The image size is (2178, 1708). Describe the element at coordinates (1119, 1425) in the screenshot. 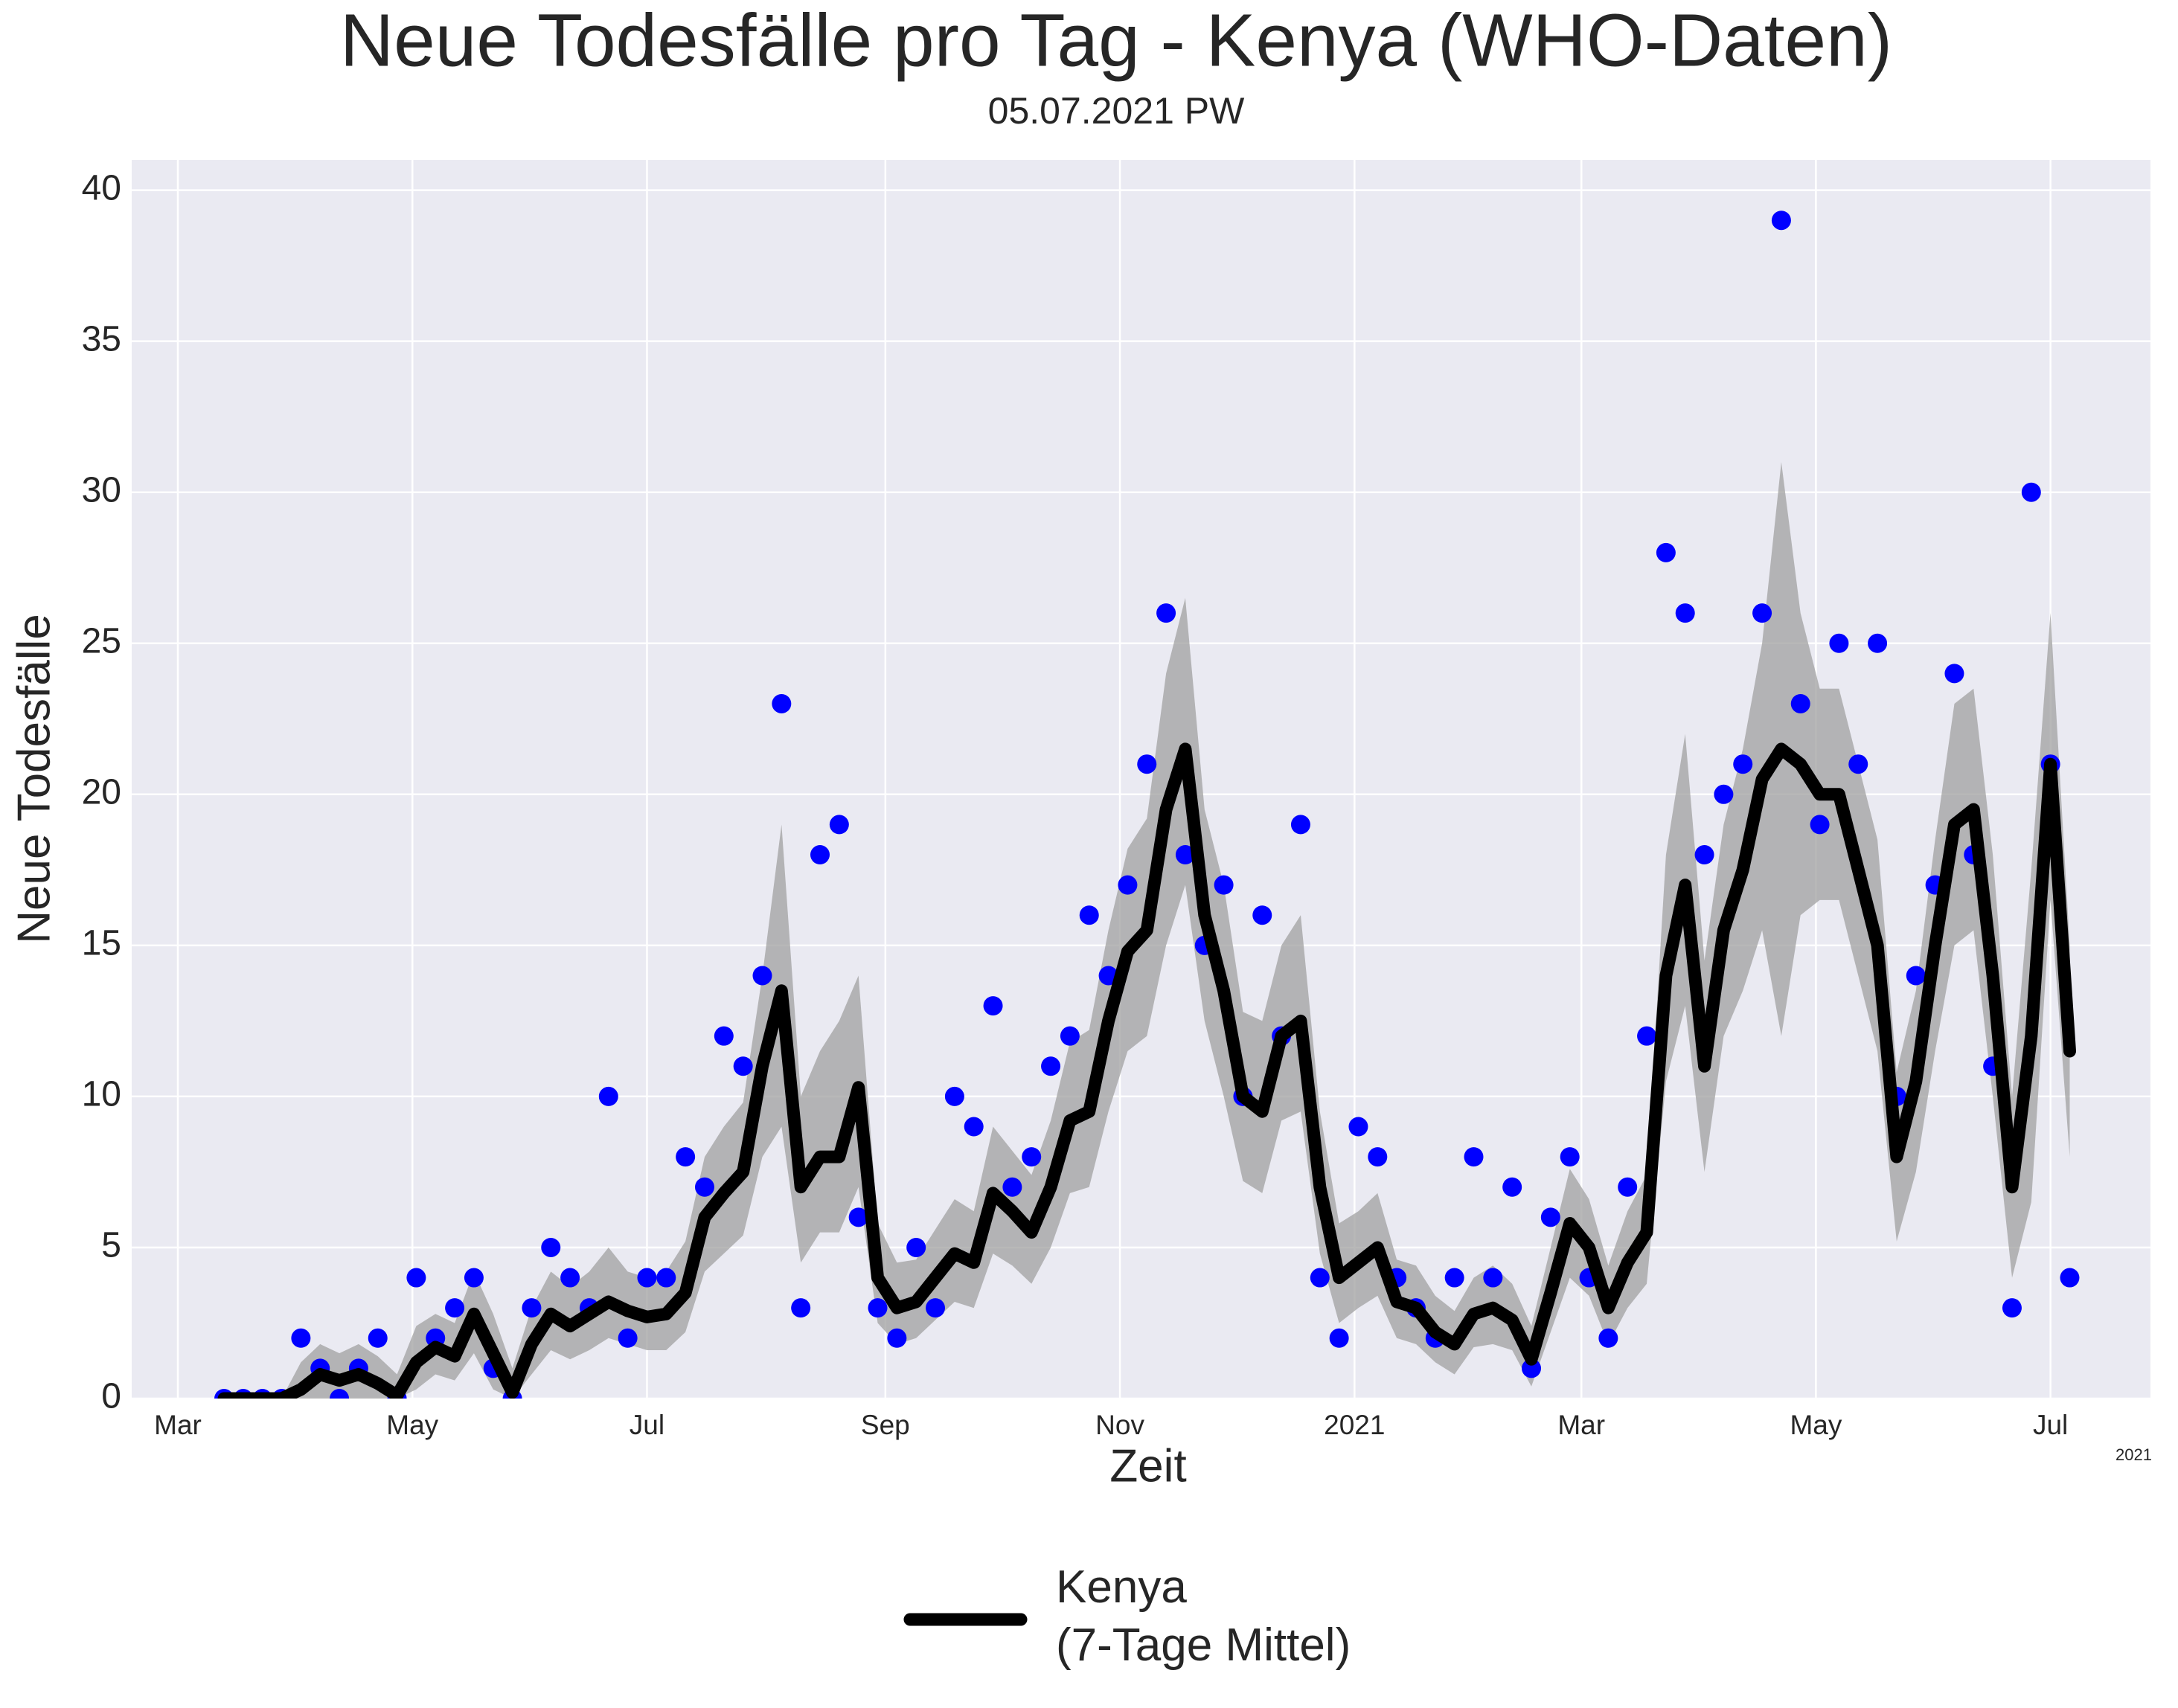

I see `x-tick-label: Nov` at that location.